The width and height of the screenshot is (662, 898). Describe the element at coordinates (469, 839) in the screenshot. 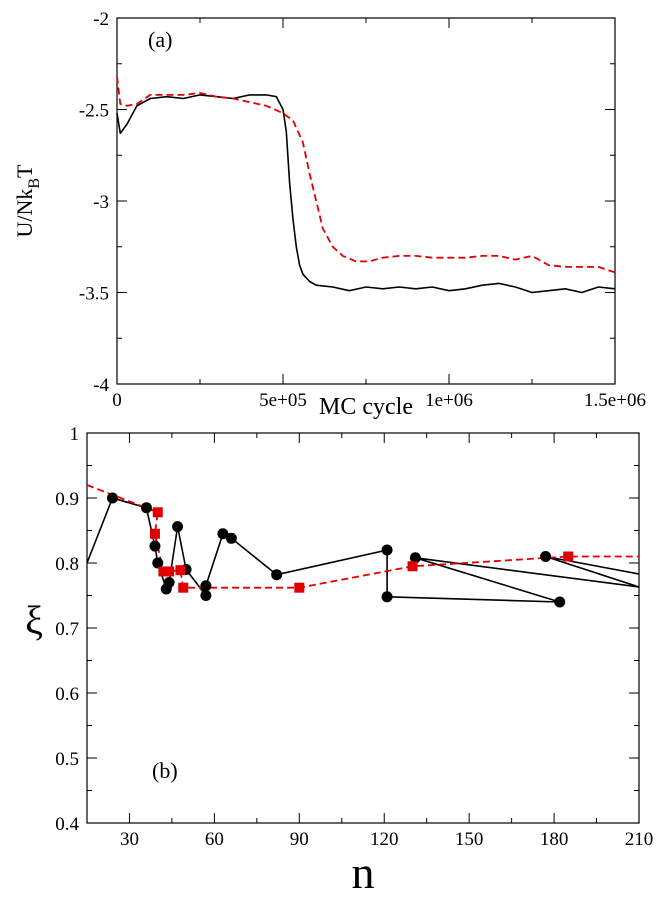

I see `x-tick-label-b: 150` at that location.